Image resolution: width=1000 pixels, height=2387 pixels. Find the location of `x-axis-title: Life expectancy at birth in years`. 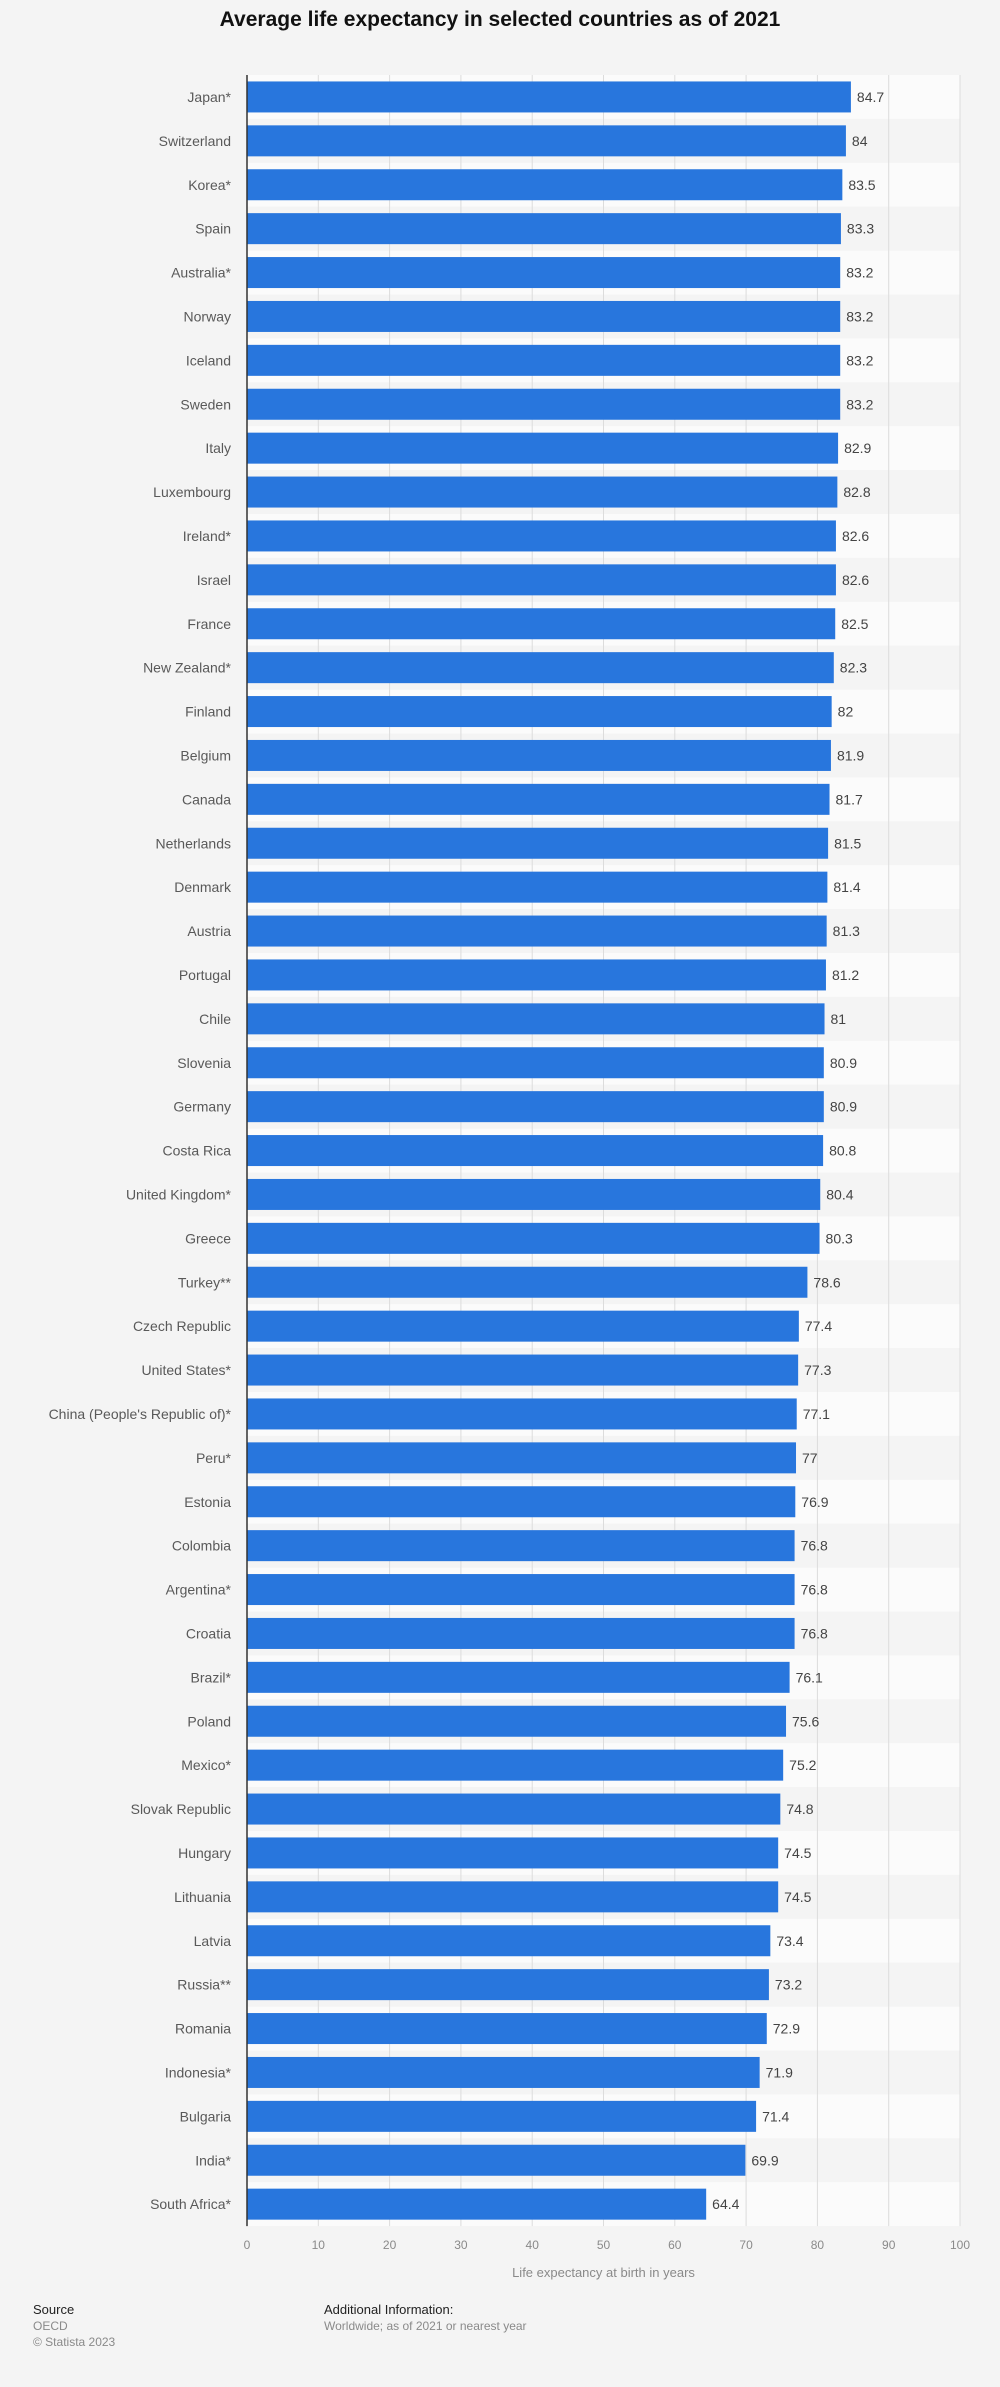

x-axis-title: Life expectancy at birth in years is located at coordinates (603, 2272).